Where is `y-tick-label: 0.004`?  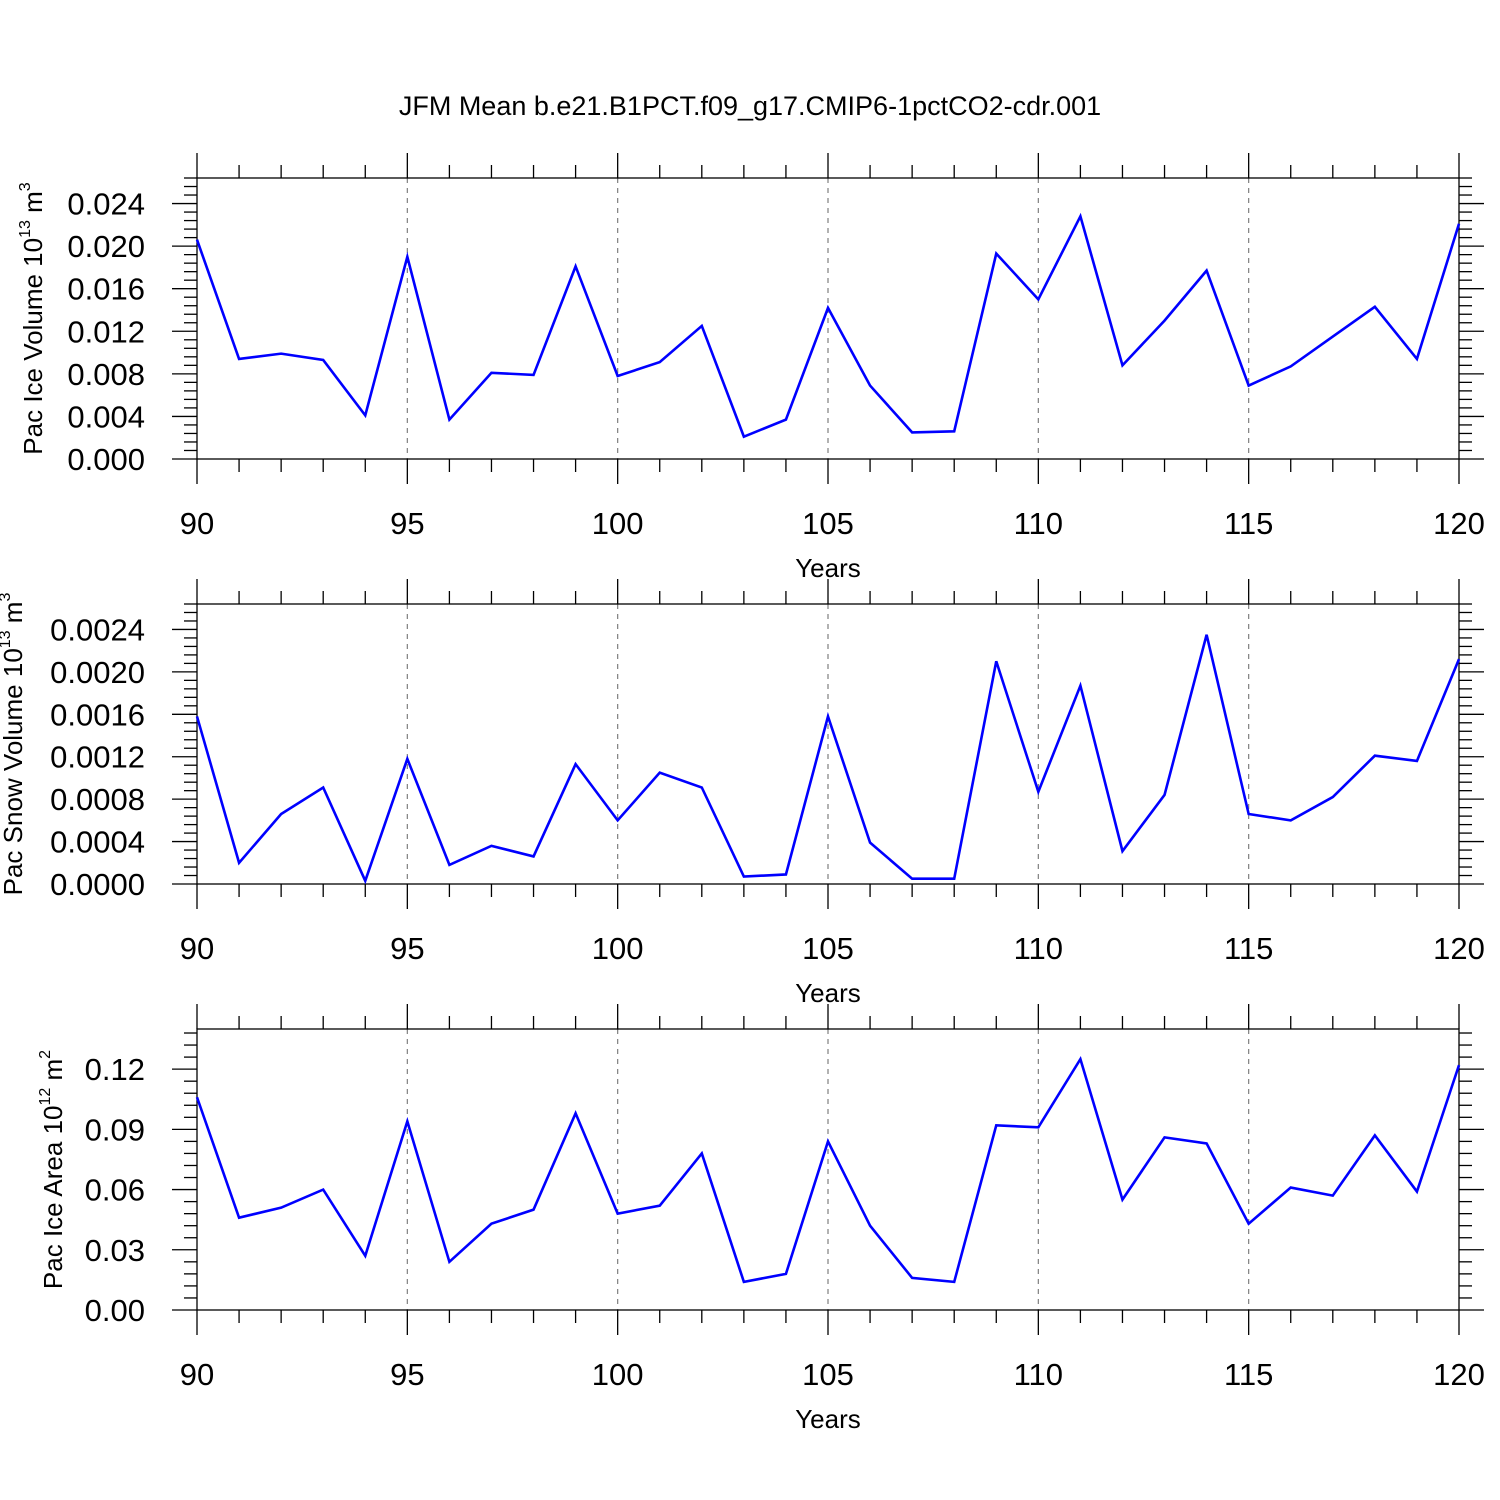 y-tick-label: 0.004 is located at coordinates (106, 416).